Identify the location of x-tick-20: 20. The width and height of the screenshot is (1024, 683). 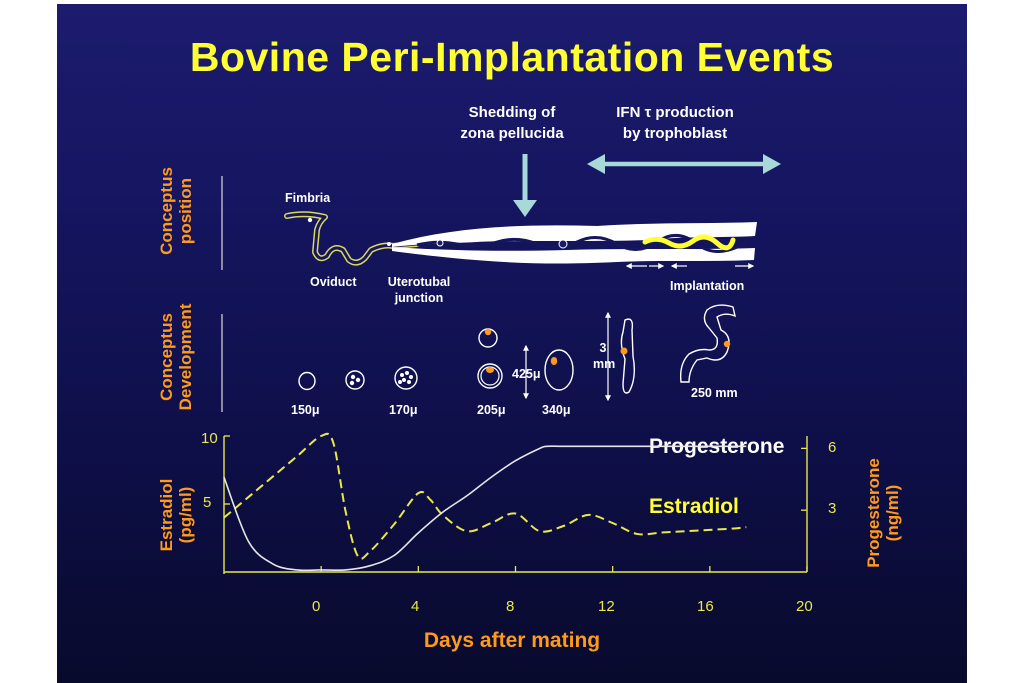
(804, 606).